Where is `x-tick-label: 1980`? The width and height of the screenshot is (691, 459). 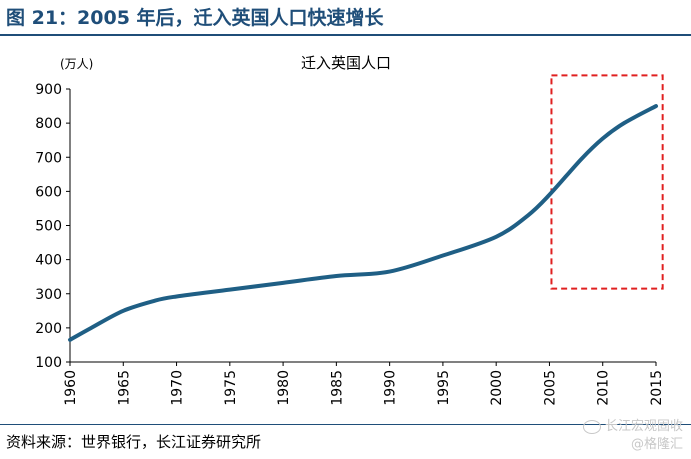
x-tick-label: 1980 is located at coordinates (284, 388).